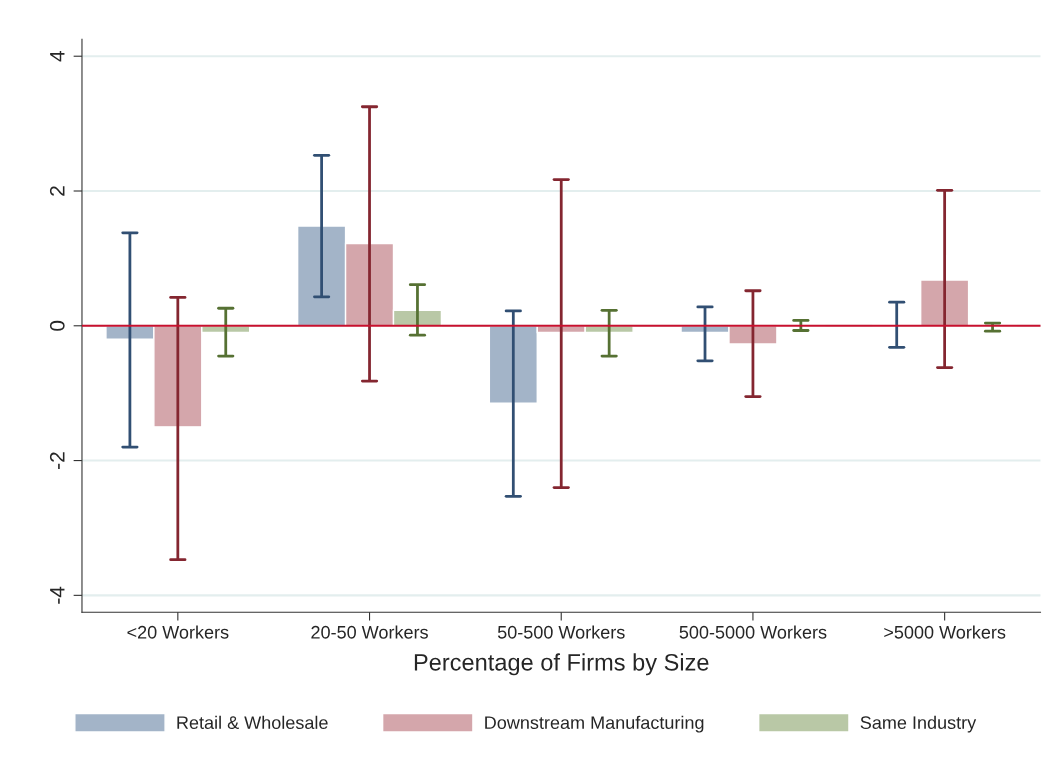  What do you see at coordinates (561, 664) in the screenshot?
I see `x-axis-title: Percentage of Firms by Size` at bounding box center [561, 664].